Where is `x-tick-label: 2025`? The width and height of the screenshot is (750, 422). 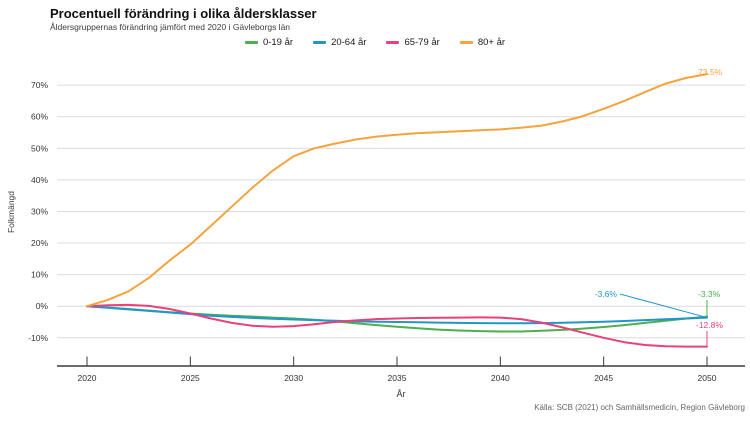
x-tick-label: 2025 is located at coordinates (190, 378).